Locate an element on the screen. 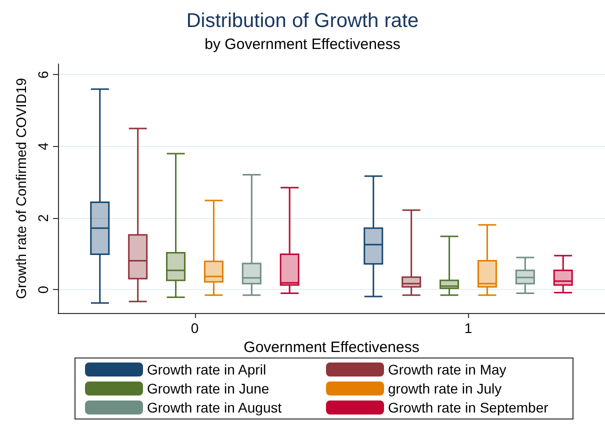 Image resolution: width=605 pixels, height=433 pixels. y-axis-title: Growth rate of Confirmed COVID19 is located at coordinates (21, 188).